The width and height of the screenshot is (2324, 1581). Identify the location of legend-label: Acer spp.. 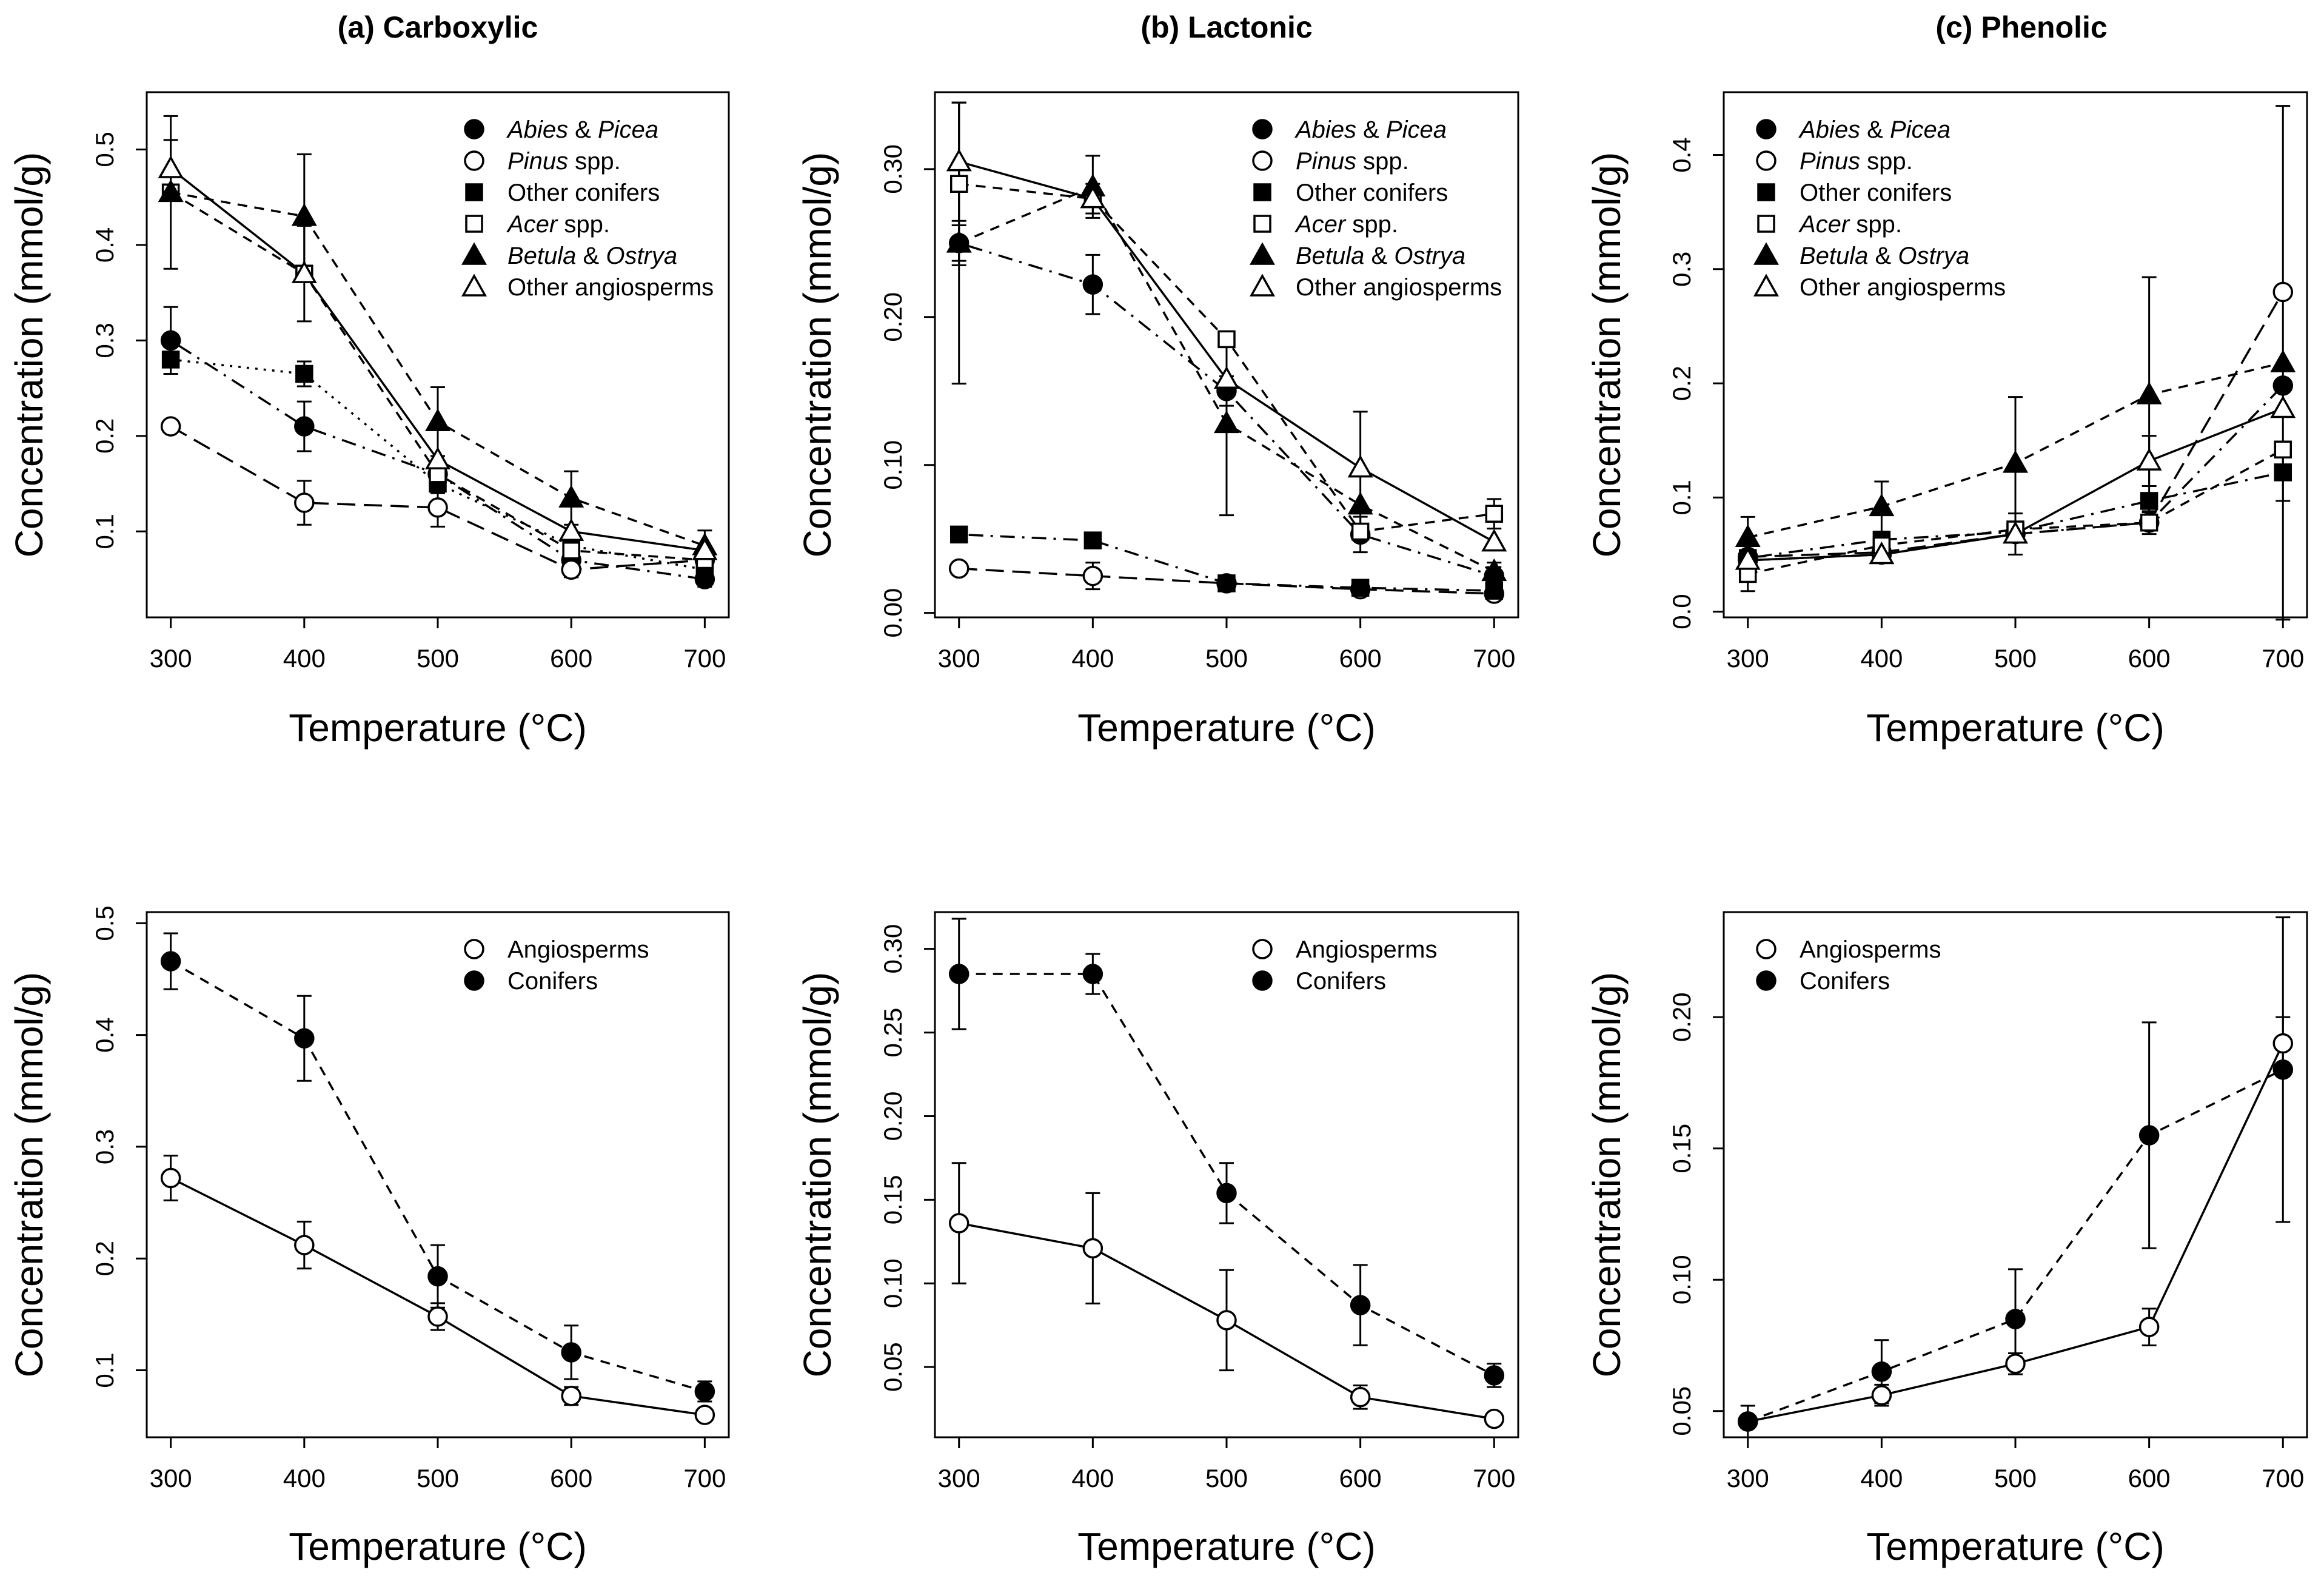
(558, 224).